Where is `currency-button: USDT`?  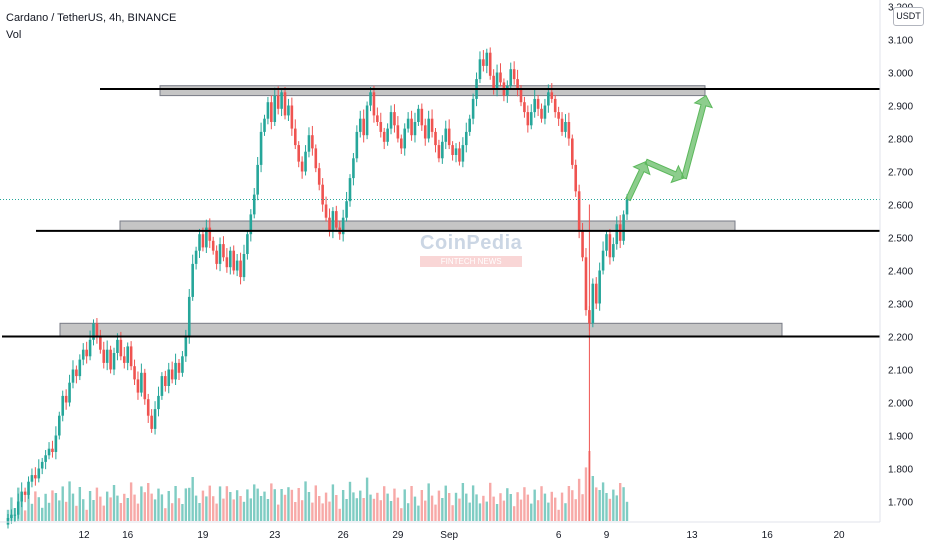
currency-button: USDT is located at coordinates (908, 16).